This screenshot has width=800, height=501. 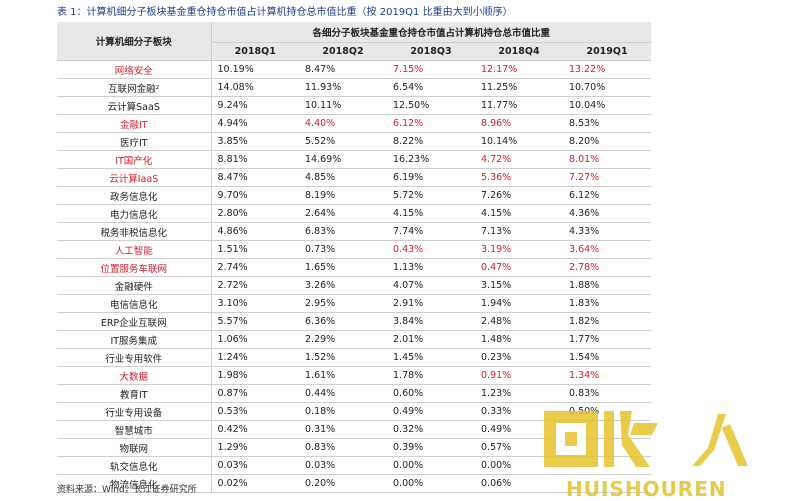 I want to click on row-value: 0.33%, so click(x=519, y=411).